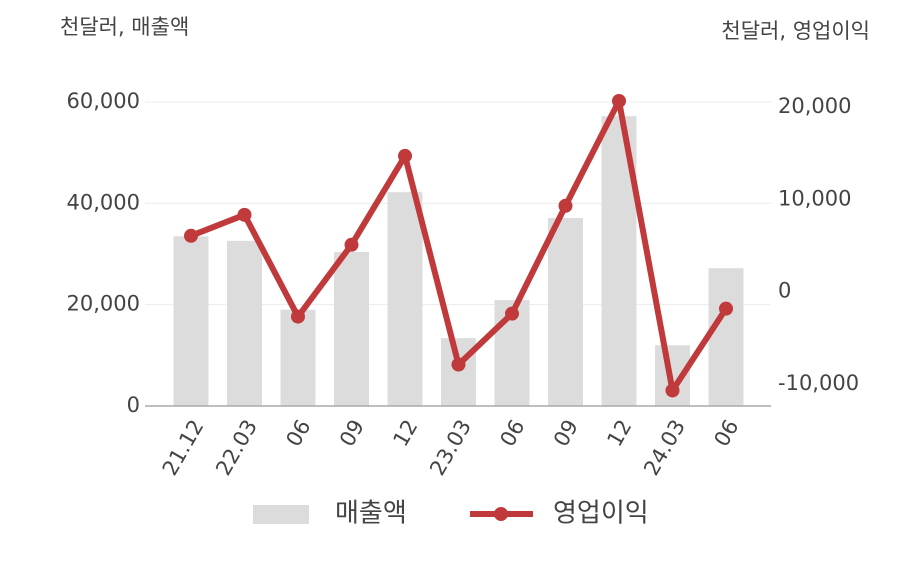  What do you see at coordinates (103, 101) in the screenshot?
I see `y-tick-label: 60,000` at bounding box center [103, 101].